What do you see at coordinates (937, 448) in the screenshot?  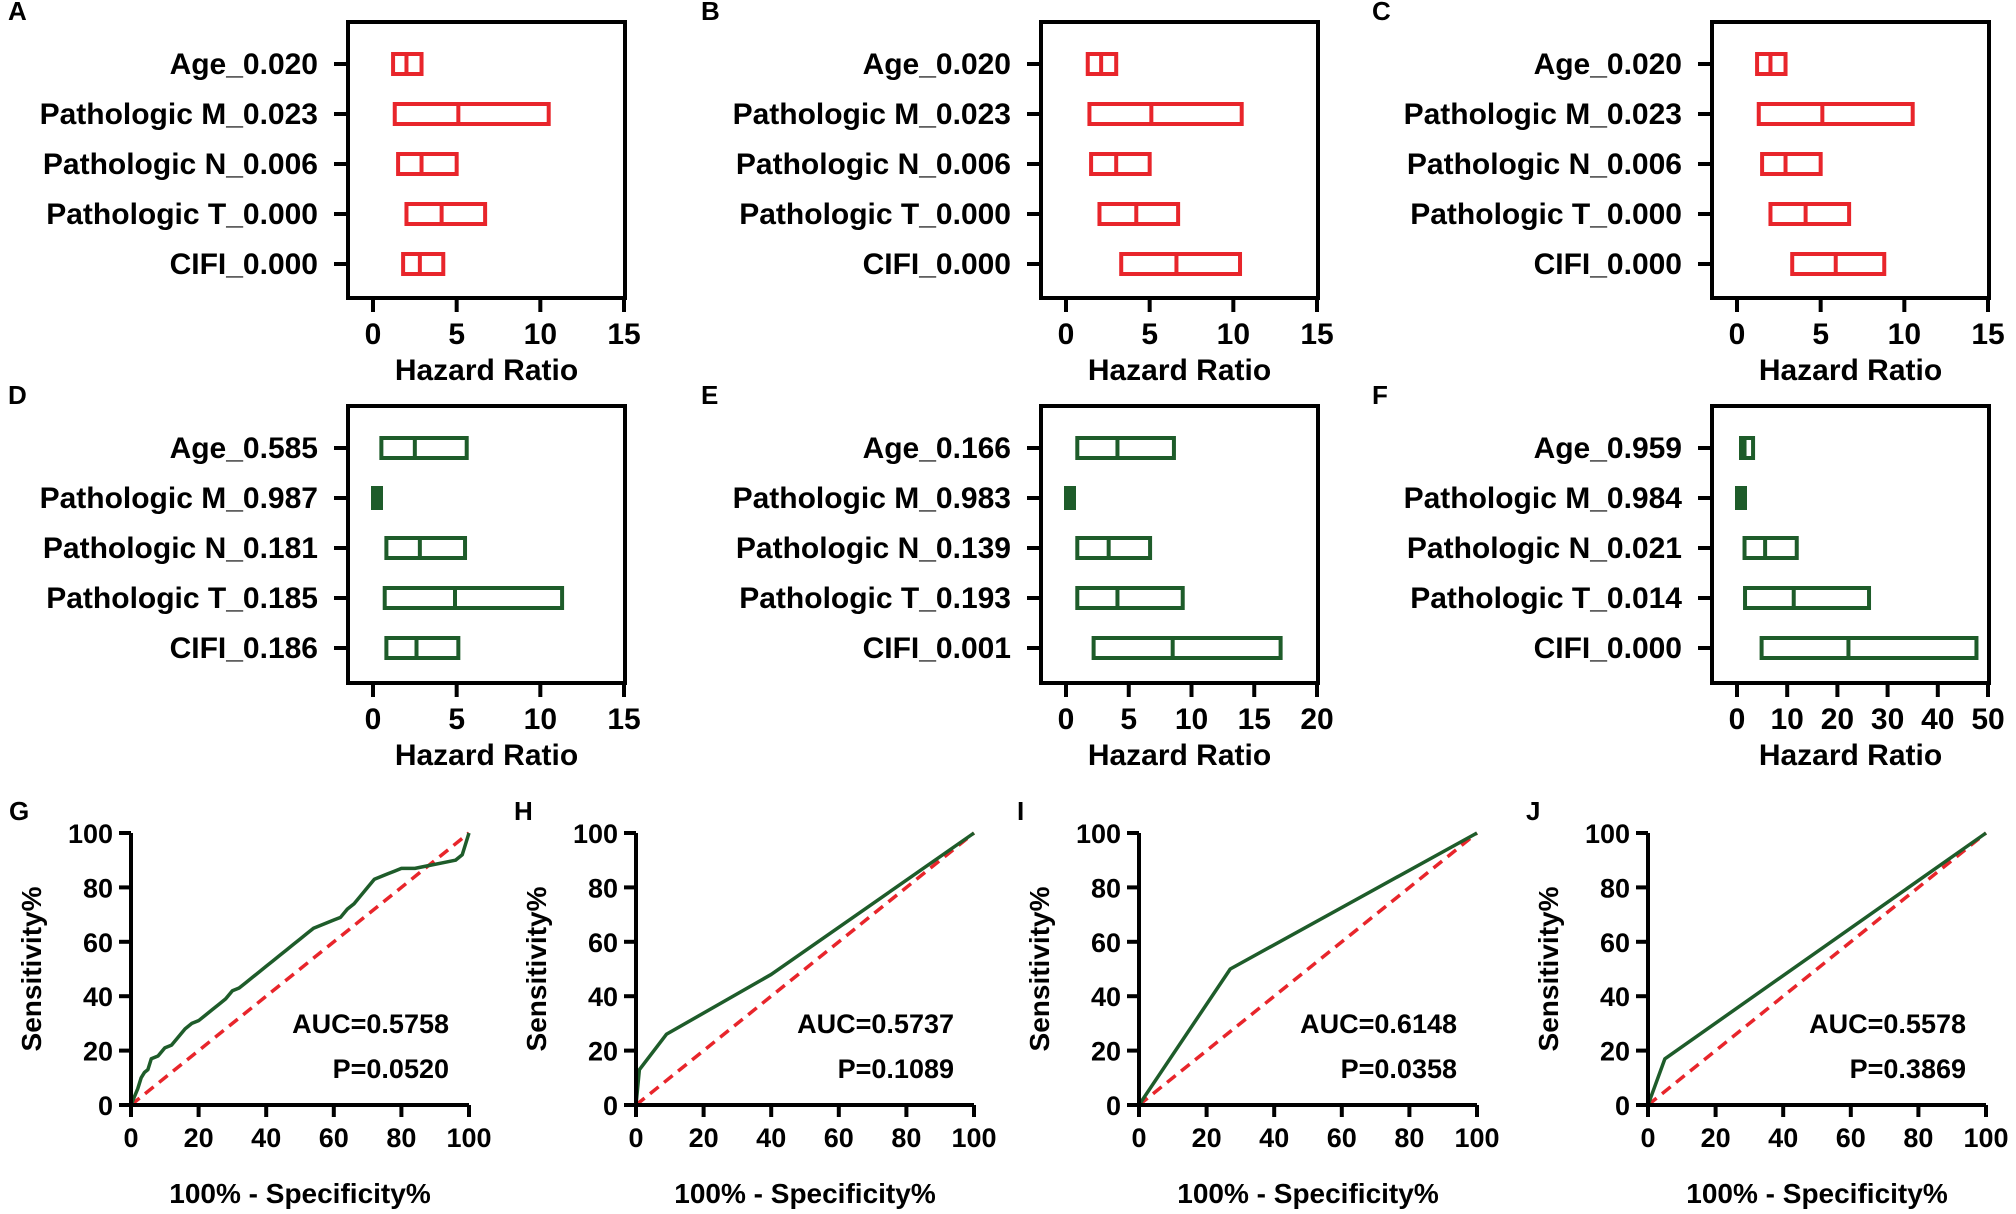 I see `row-label: Age_0.166` at bounding box center [937, 448].